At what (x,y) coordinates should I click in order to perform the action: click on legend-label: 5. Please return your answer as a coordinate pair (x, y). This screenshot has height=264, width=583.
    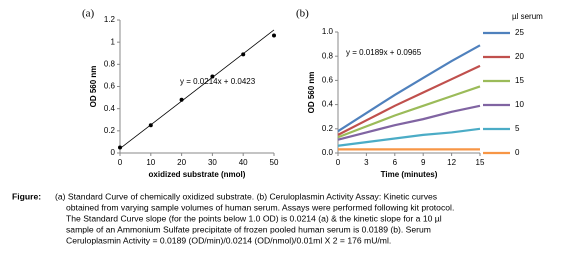
    Looking at the image, I should click on (517, 128).